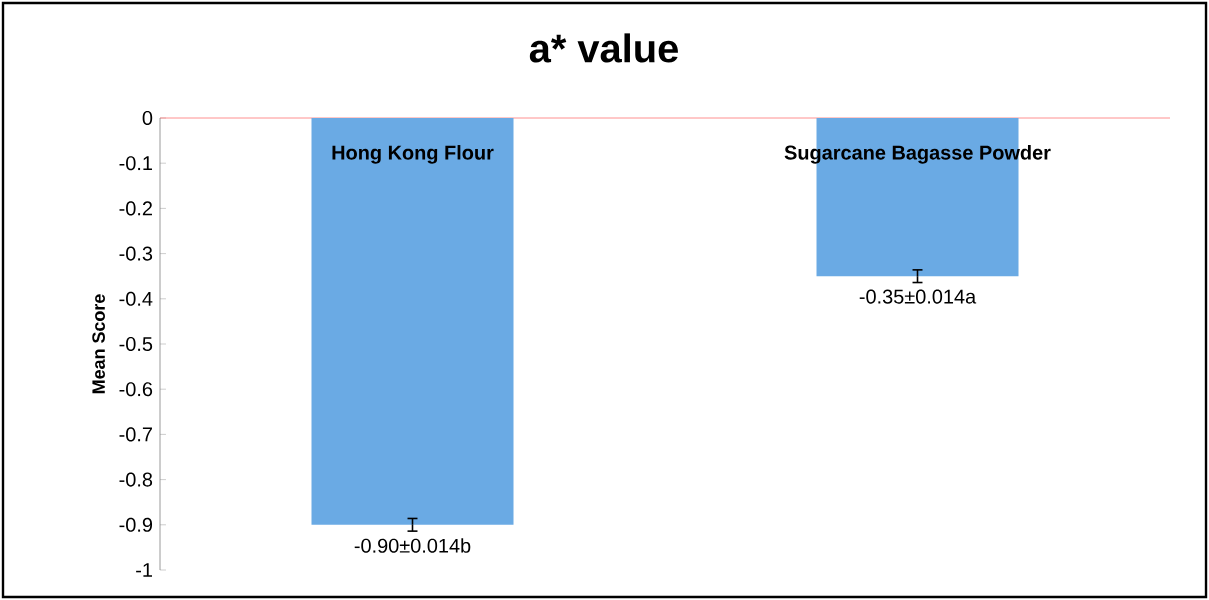  What do you see at coordinates (413, 154) in the screenshot?
I see `x-tick-label: Hong Kong Flour` at bounding box center [413, 154].